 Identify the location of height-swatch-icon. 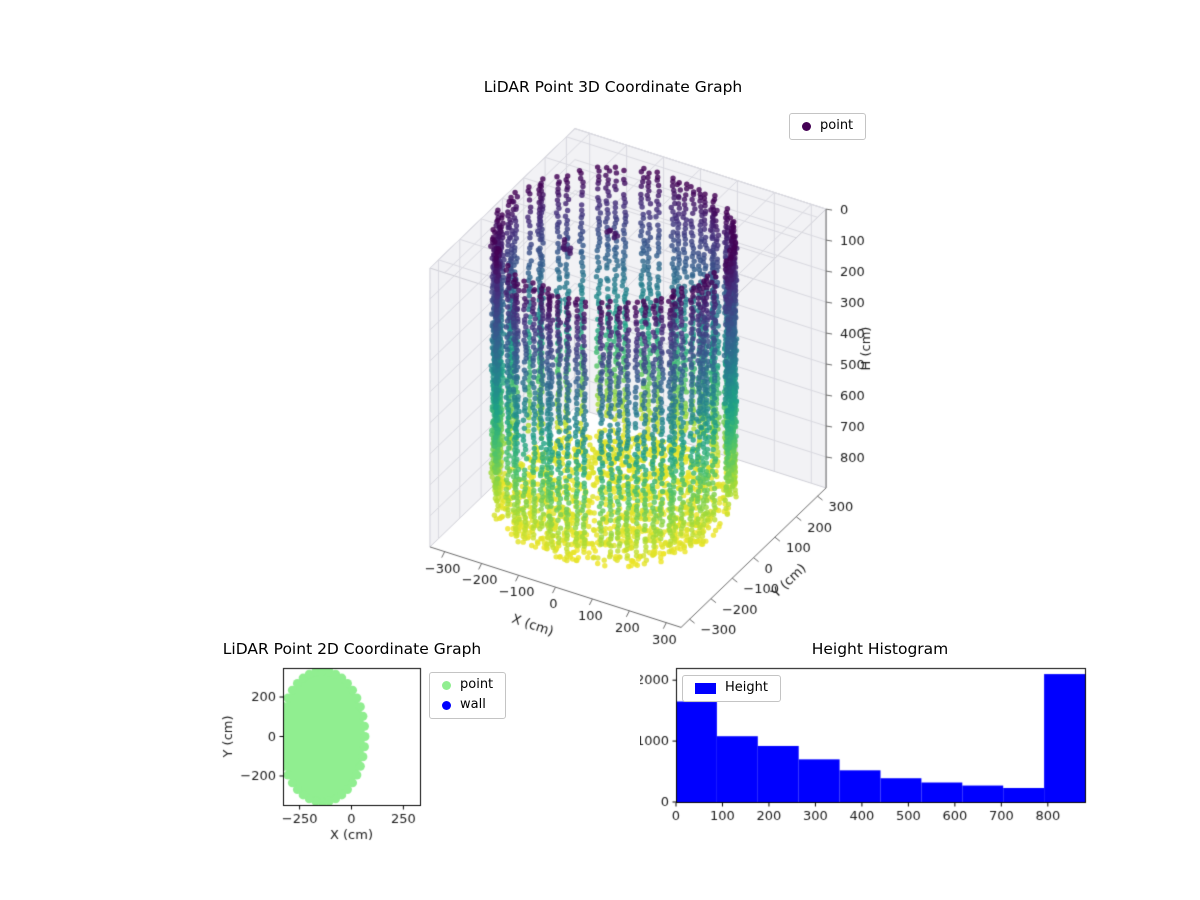
(705, 688).